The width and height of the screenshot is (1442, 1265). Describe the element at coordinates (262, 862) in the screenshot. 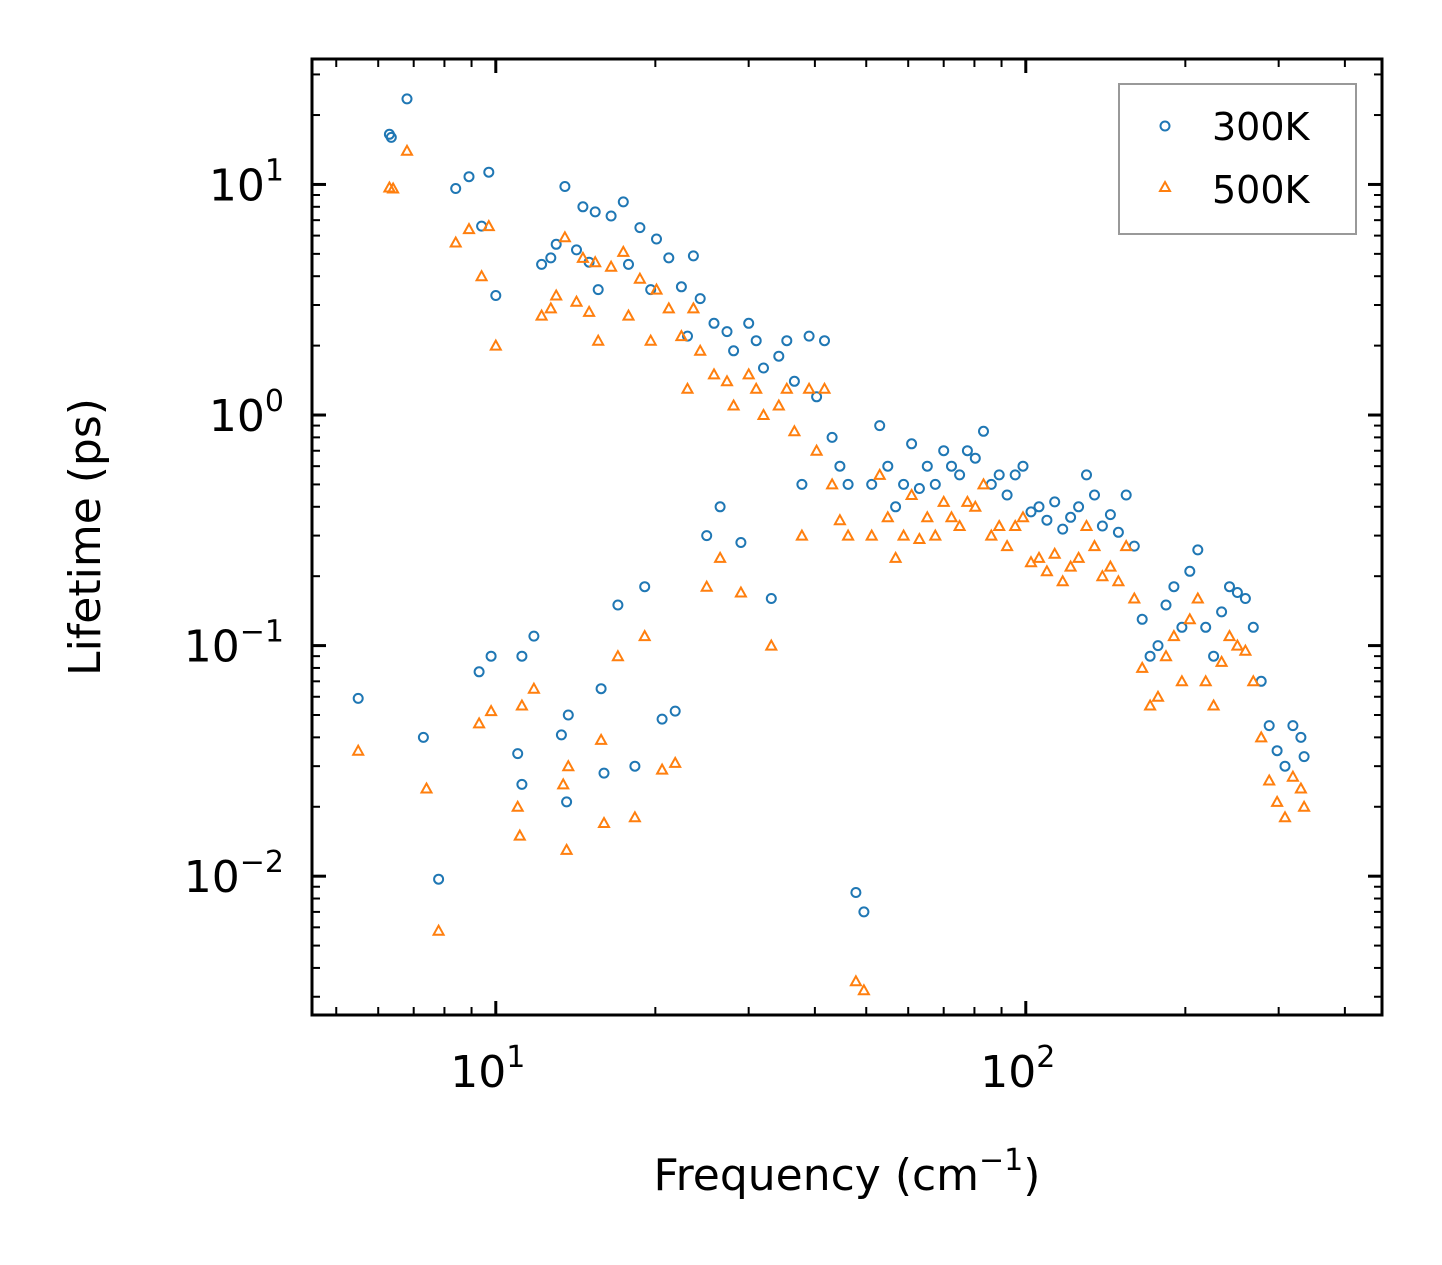

I see `y-tick-label-exp: −2` at that location.